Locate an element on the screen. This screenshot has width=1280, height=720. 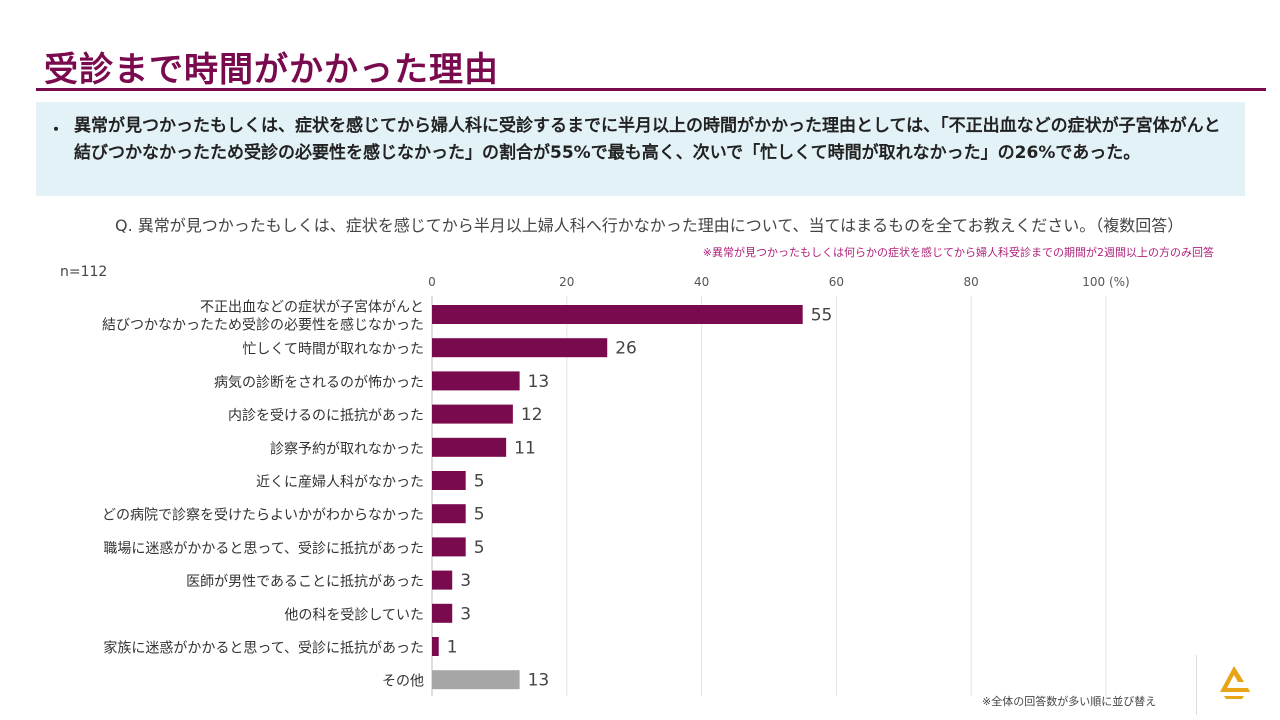
category-label: 忙しくて時間が取れなかった is located at coordinates (333, 350).